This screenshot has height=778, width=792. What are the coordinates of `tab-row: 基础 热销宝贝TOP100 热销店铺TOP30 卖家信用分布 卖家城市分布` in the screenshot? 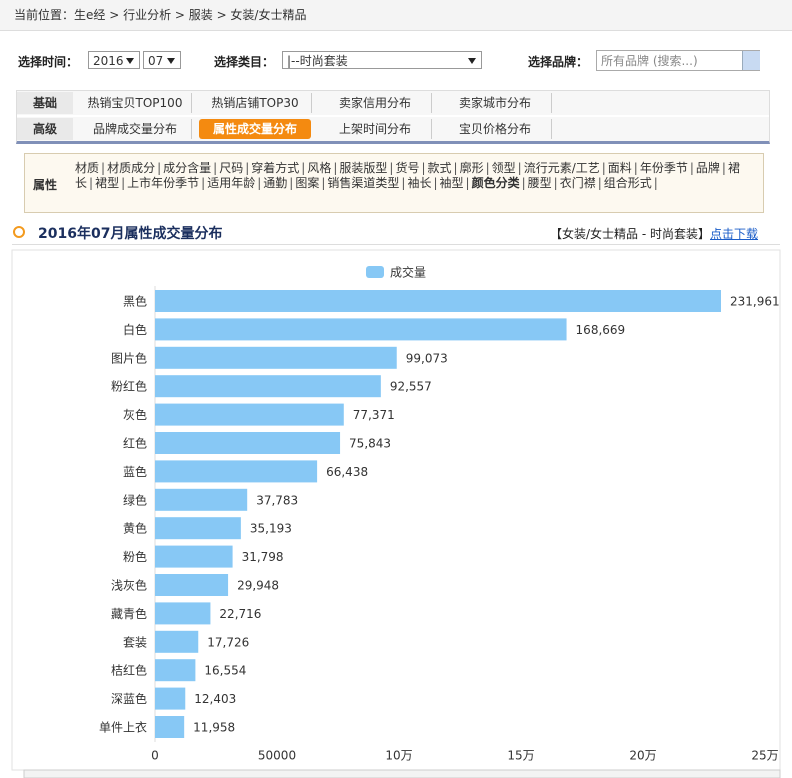 It's located at (393, 103).